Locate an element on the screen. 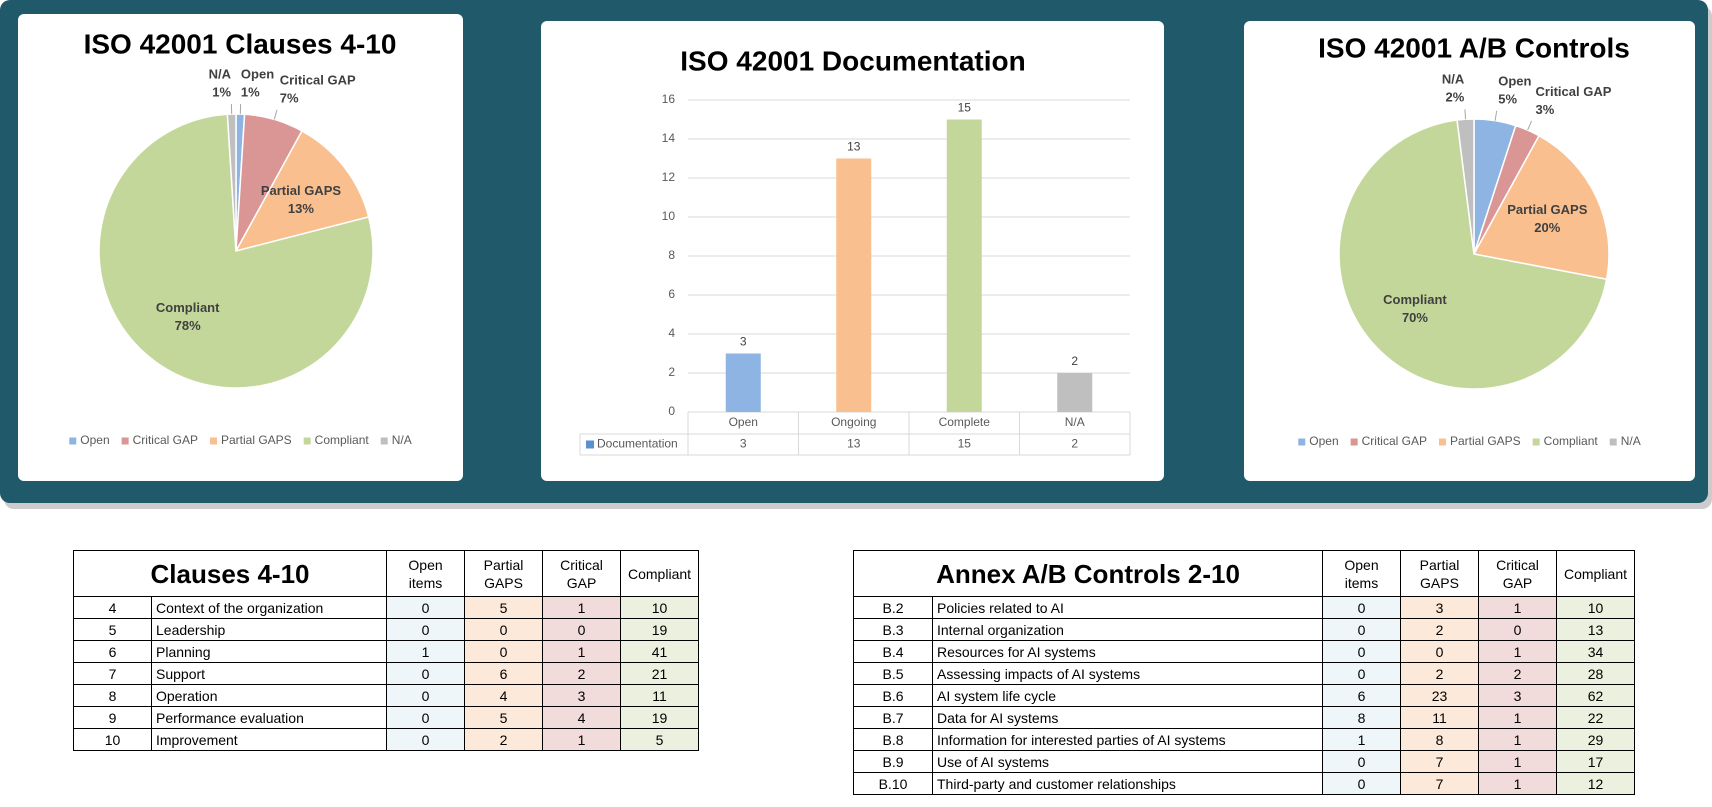  table-row: B.7 Data for AI systems 8 11 1 22 is located at coordinates (1244, 717).